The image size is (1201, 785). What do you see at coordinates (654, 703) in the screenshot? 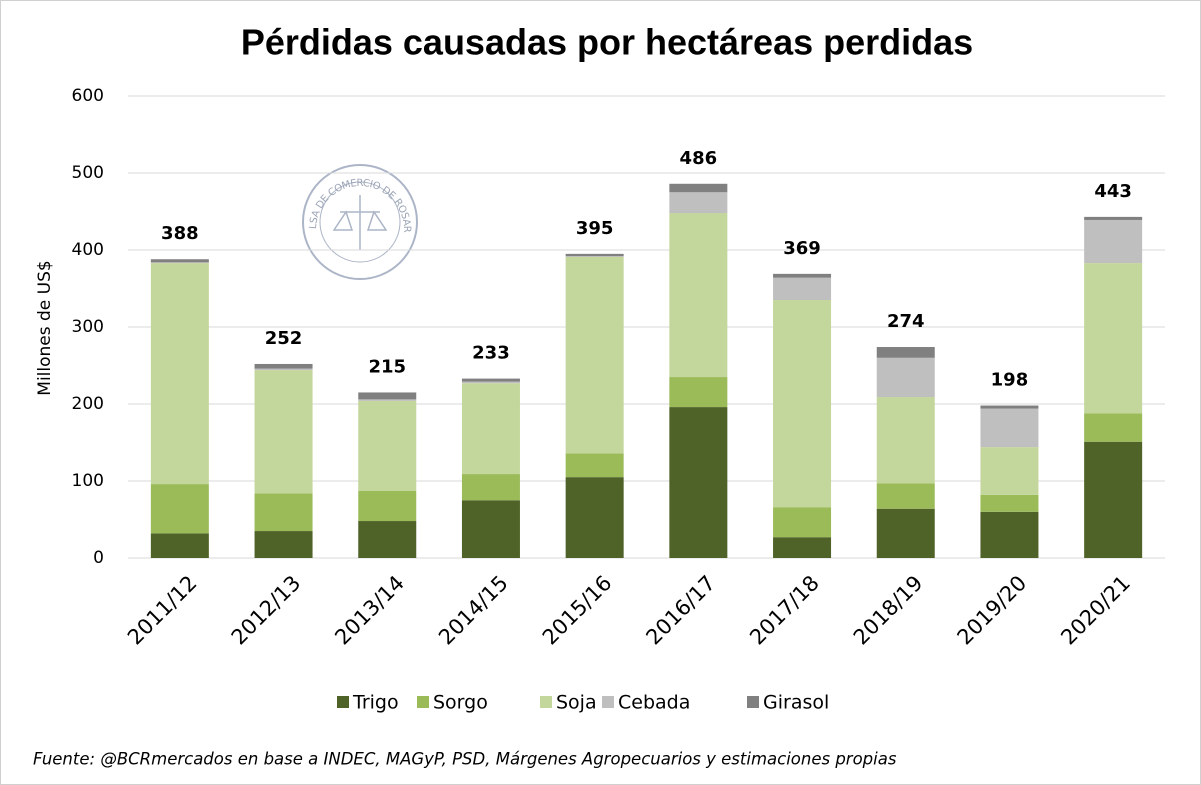
I see `legend-label: Cebada` at bounding box center [654, 703].